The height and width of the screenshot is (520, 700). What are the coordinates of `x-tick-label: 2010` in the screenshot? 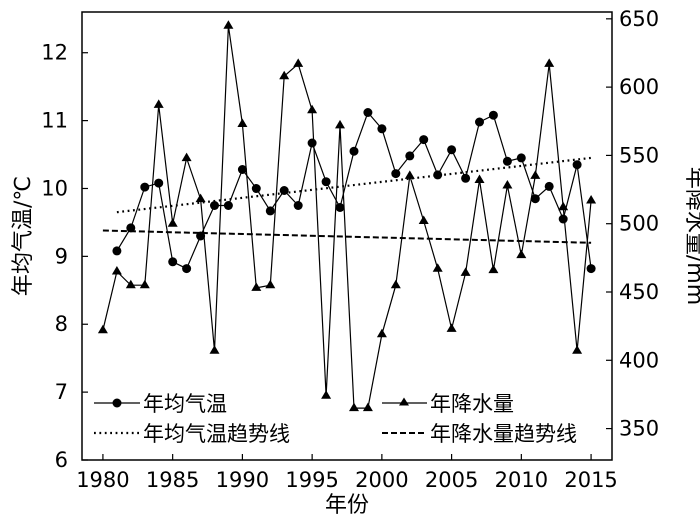 It's located at (521, 480).